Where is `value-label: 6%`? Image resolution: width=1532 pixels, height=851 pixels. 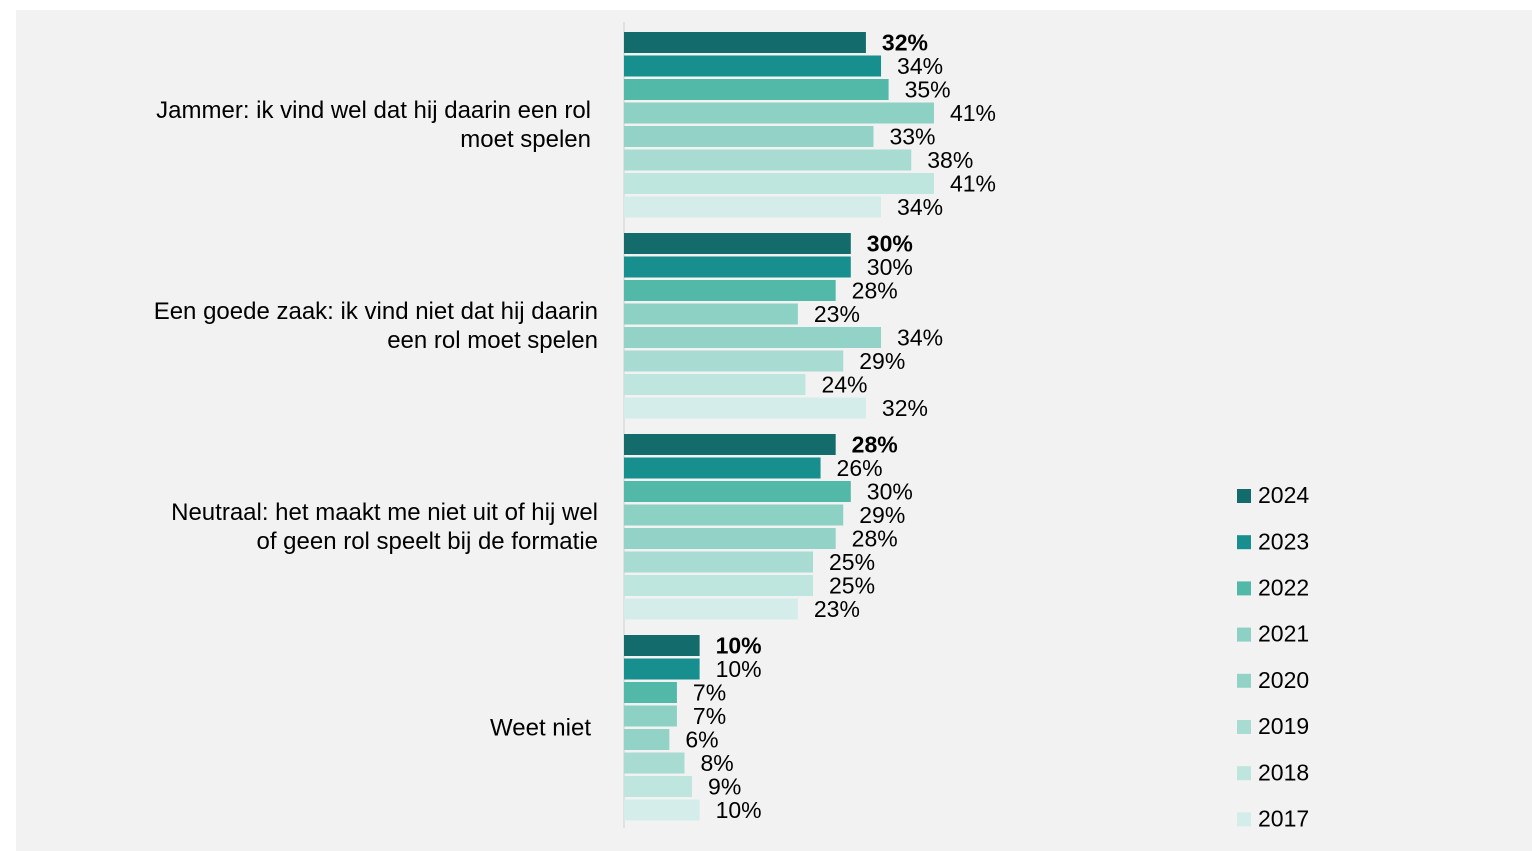
value-label: 6% is located at coordinates (701, 740).